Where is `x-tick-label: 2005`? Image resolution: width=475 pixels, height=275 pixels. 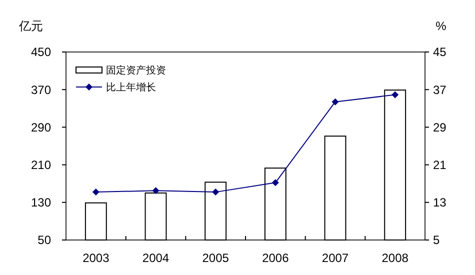
x-tick-label: 2005 is located at coordinates (216, 258).